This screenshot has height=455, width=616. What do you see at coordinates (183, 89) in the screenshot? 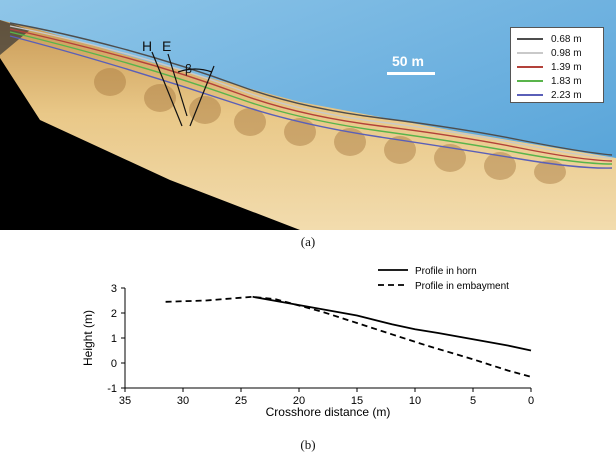
I see `angle-lines` at bounding box center [183, 89].